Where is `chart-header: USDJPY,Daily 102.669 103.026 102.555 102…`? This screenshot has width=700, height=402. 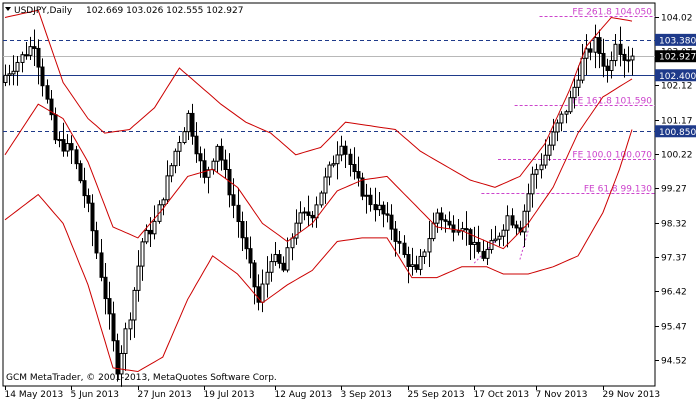
chart-header: USDJPY,Daily 102.669 103.026 102.555 102… is located at coordinates (124, 11).